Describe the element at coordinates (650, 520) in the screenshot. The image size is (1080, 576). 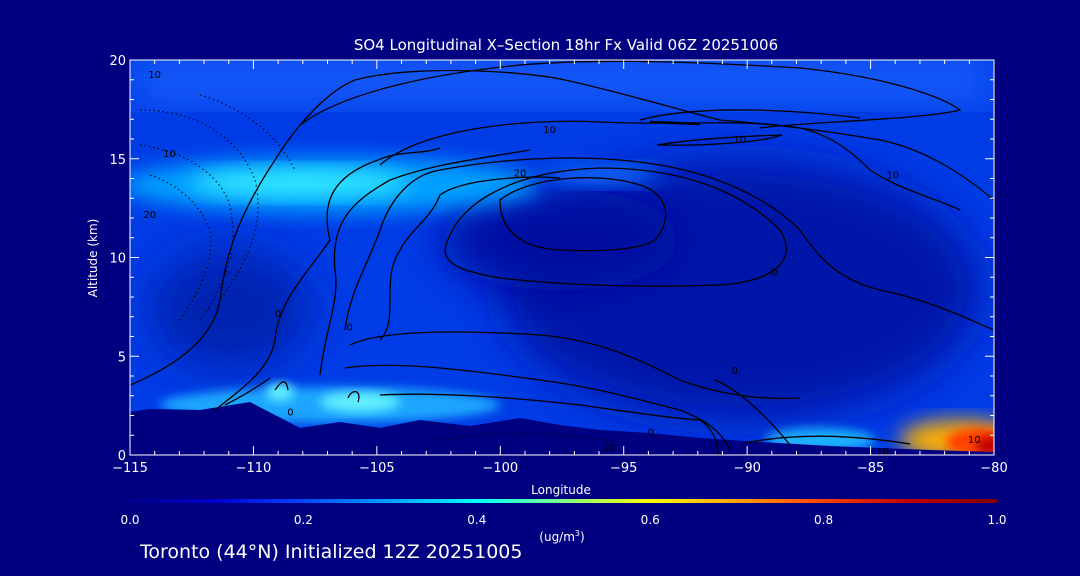
I see `colorbar-tick-label: 0.6` at that location.